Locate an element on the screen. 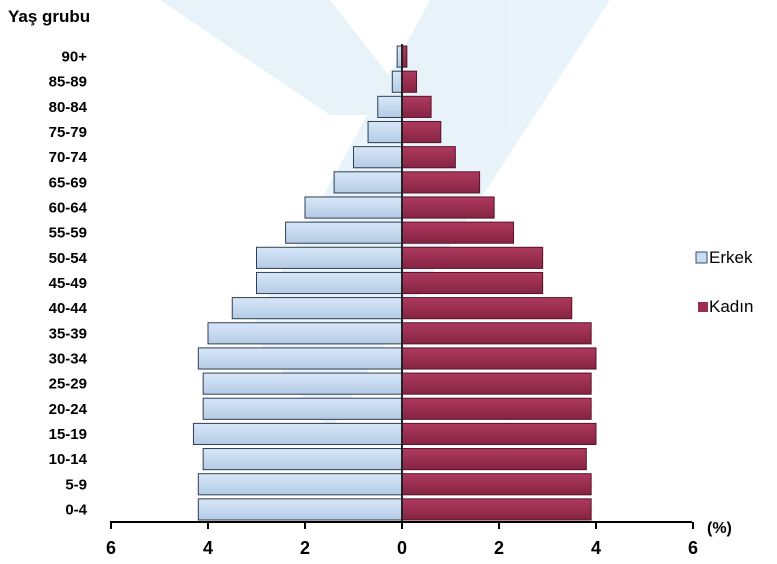 Image resolution: width=777 pixels, height=564 pixels. age-label-85-89: 85-89 is located at coordinates (68, 82).